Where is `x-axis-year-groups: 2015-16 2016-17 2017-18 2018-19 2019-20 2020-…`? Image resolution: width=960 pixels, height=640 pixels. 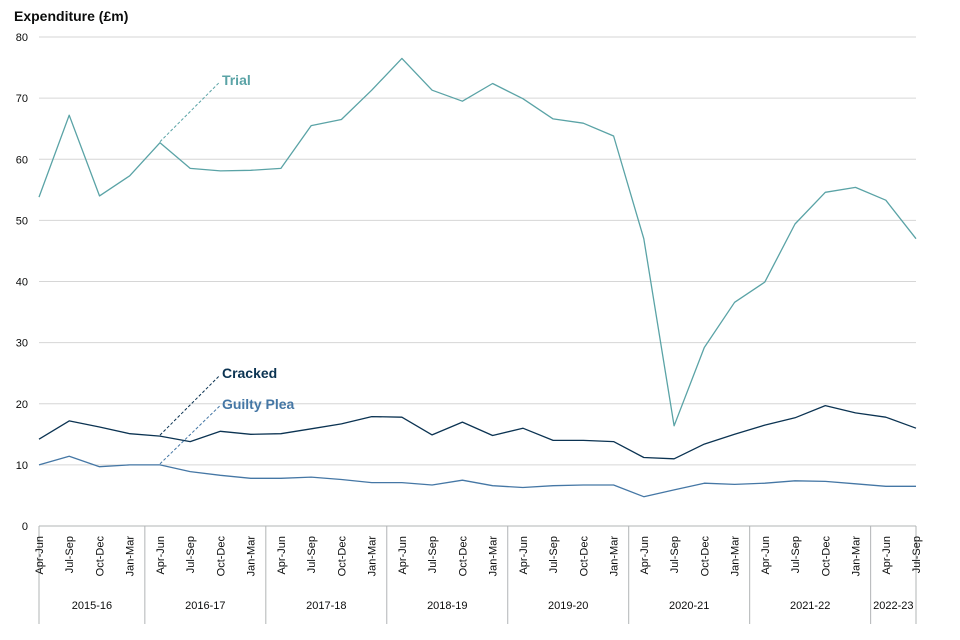 x-axis-year-groups: 2015-16 2016-17 2017-18 2018-19 2019-20 2020-… is located at coordinates (493, 606).